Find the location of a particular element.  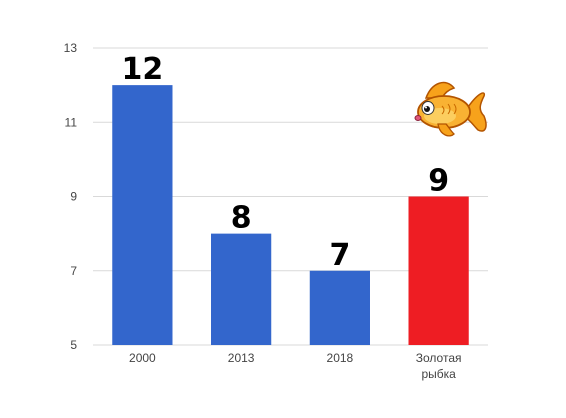

y-tick-label: 11 is located at coordinates (71, 122).